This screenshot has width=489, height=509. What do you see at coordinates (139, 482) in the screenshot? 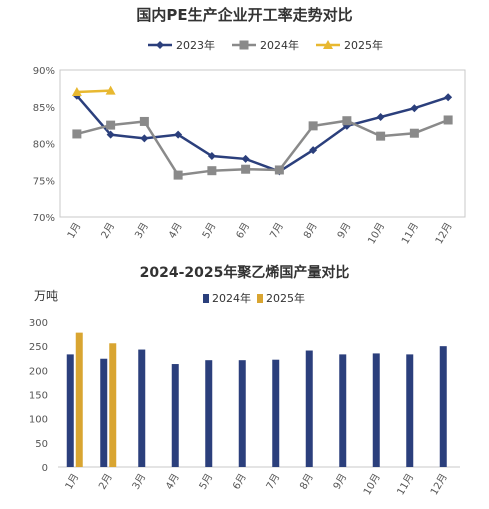
I see `bar-x-tick-label: 3月` at bounding box center [139, 482].